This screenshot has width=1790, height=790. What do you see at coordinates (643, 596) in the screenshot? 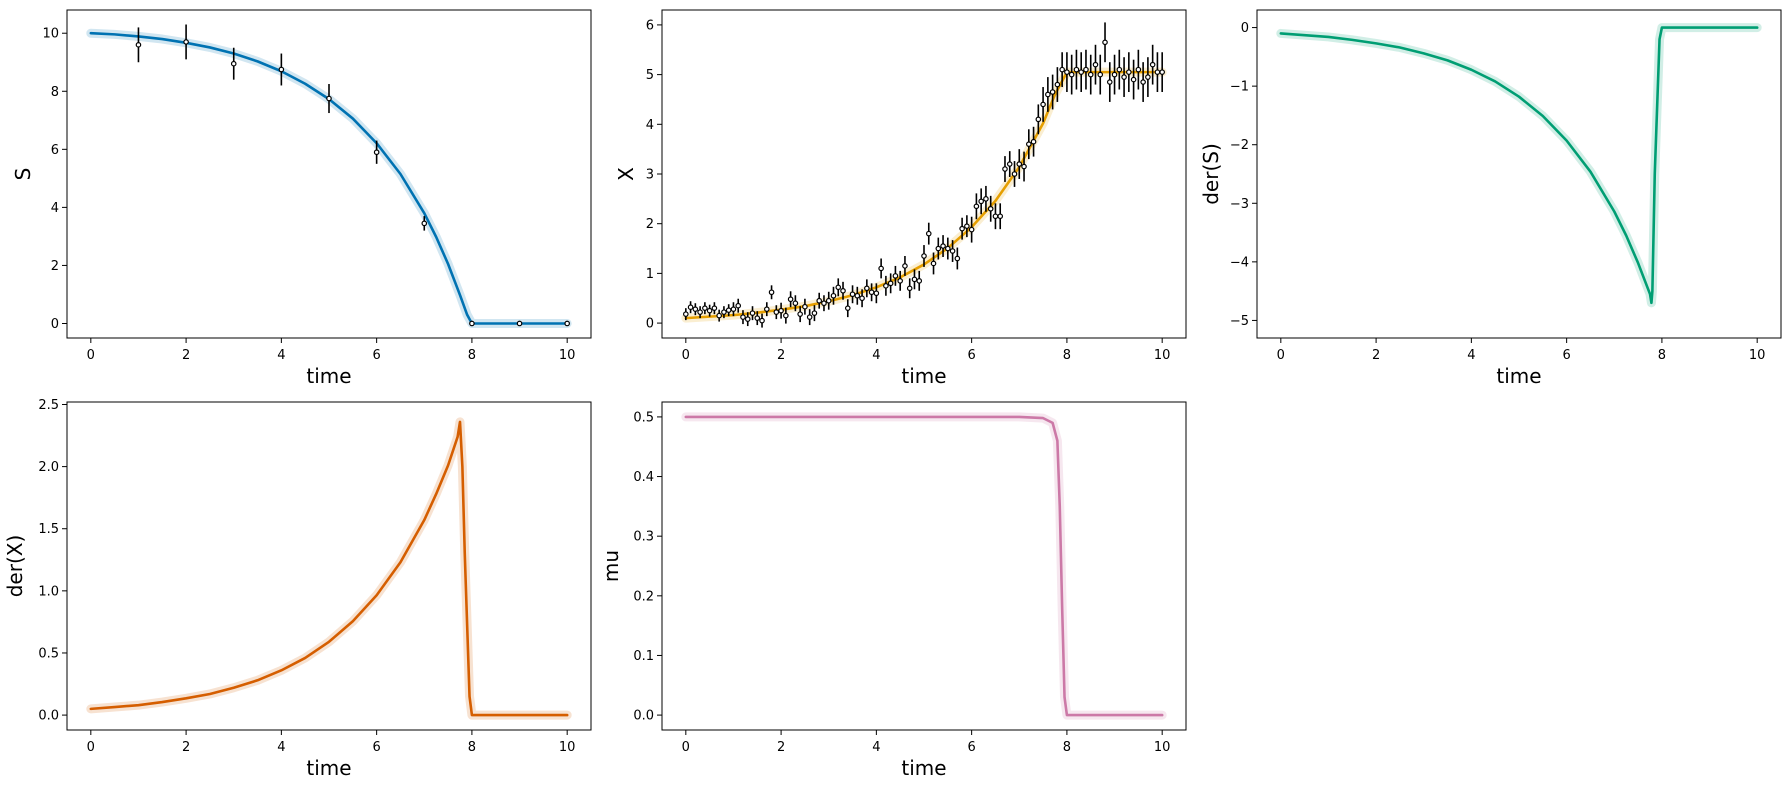
I see `y-tick-label: 0.2` at bounding box center [643, 596].